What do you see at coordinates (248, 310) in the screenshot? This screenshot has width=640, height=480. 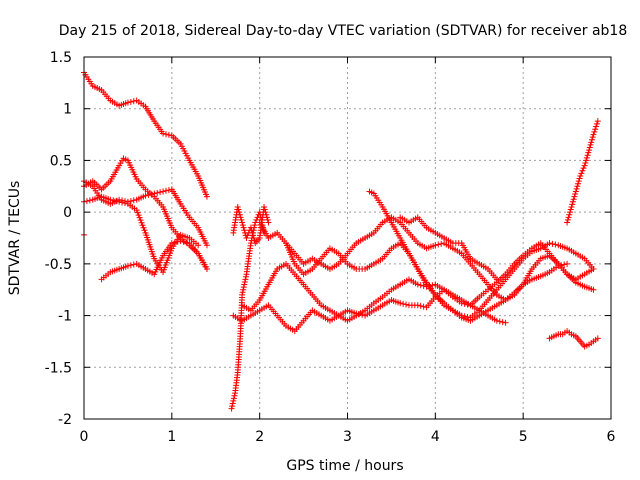 I see `series-arc-g` at bounding box center [248, 310].